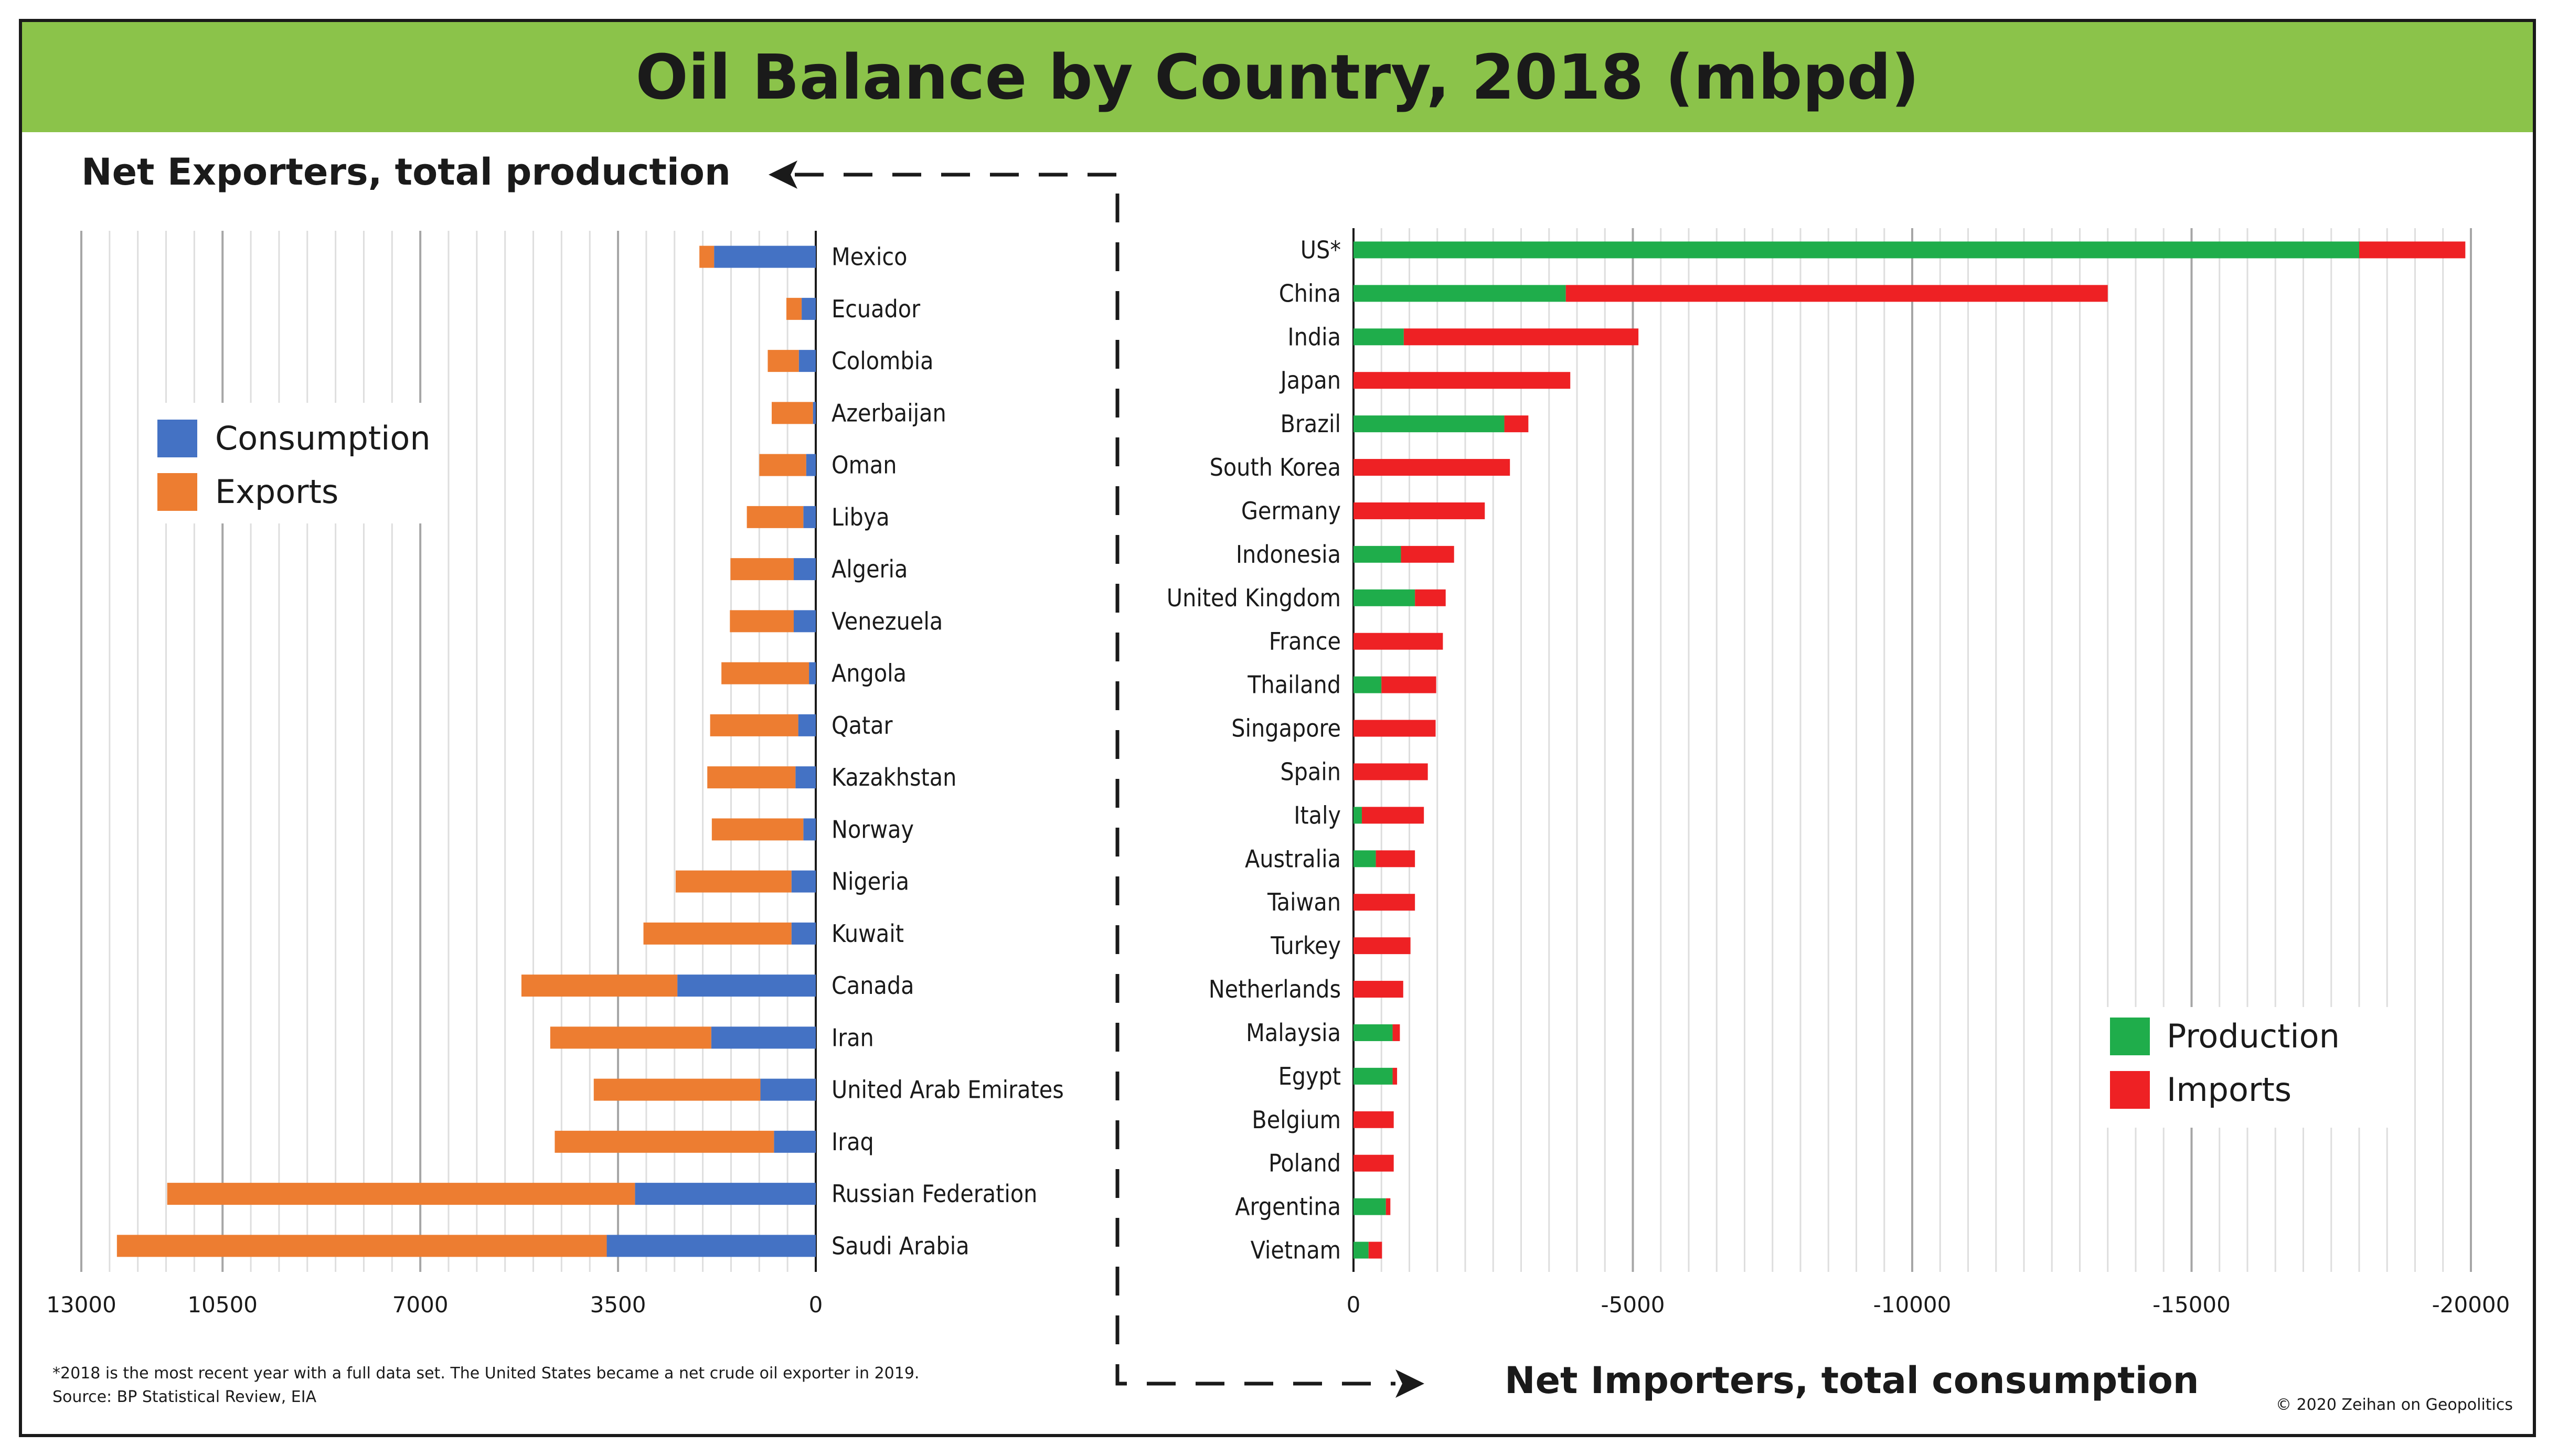 This screenshot has width=2558, height=1456. I want to click on importers-legend: Production Imports, so click(2245, 1067).